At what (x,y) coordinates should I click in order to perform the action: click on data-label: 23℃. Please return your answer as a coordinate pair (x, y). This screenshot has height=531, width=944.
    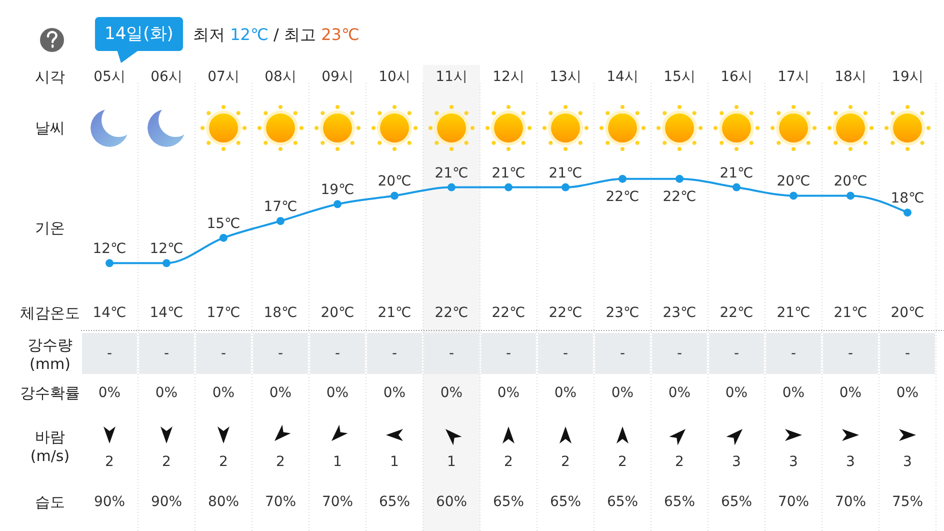
    Looking at the image, I should click on (623, 313).